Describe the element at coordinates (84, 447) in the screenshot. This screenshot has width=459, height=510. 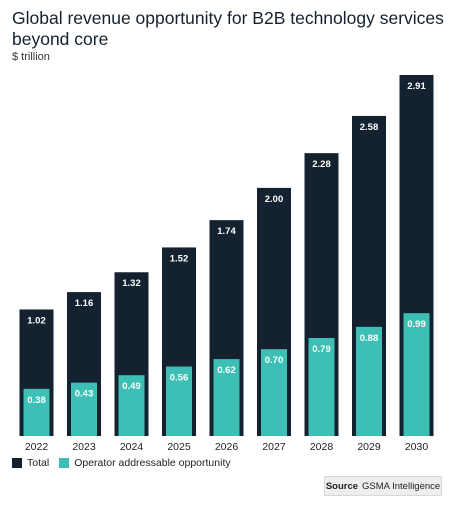
I see `x-tick-label-2023: 2023` at that location.